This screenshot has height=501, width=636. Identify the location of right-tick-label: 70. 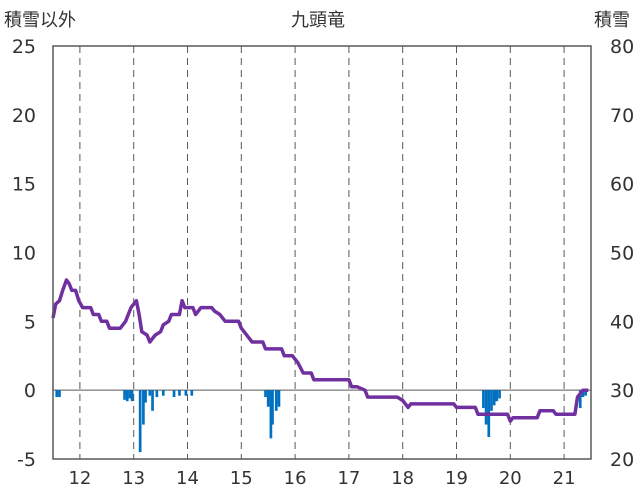
(622, 116).